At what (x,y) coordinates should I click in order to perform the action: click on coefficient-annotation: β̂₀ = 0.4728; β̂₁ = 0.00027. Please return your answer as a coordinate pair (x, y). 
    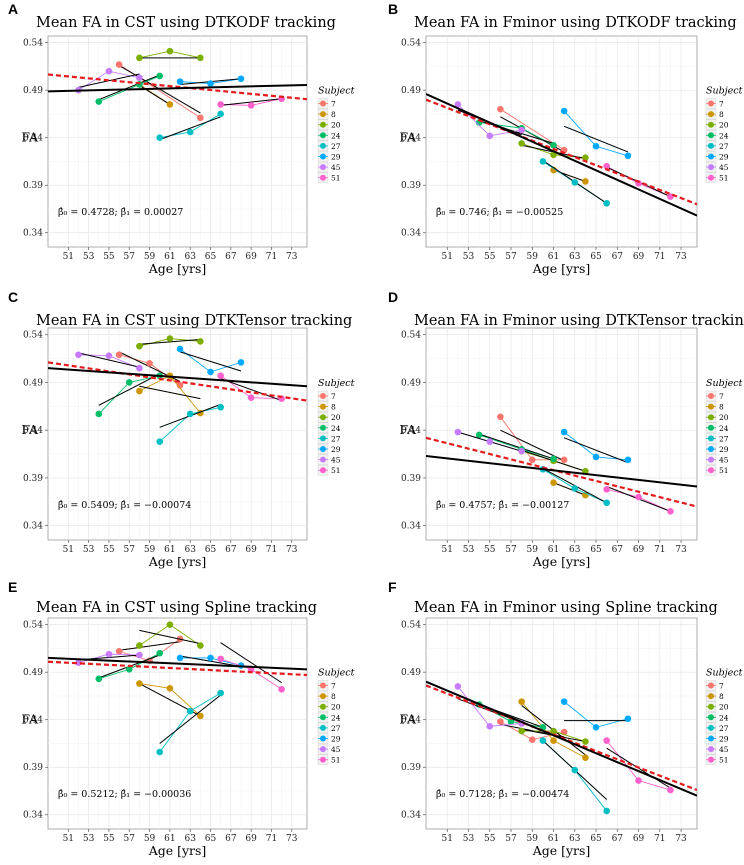
    Looking at the image, I should click on (120, 212).